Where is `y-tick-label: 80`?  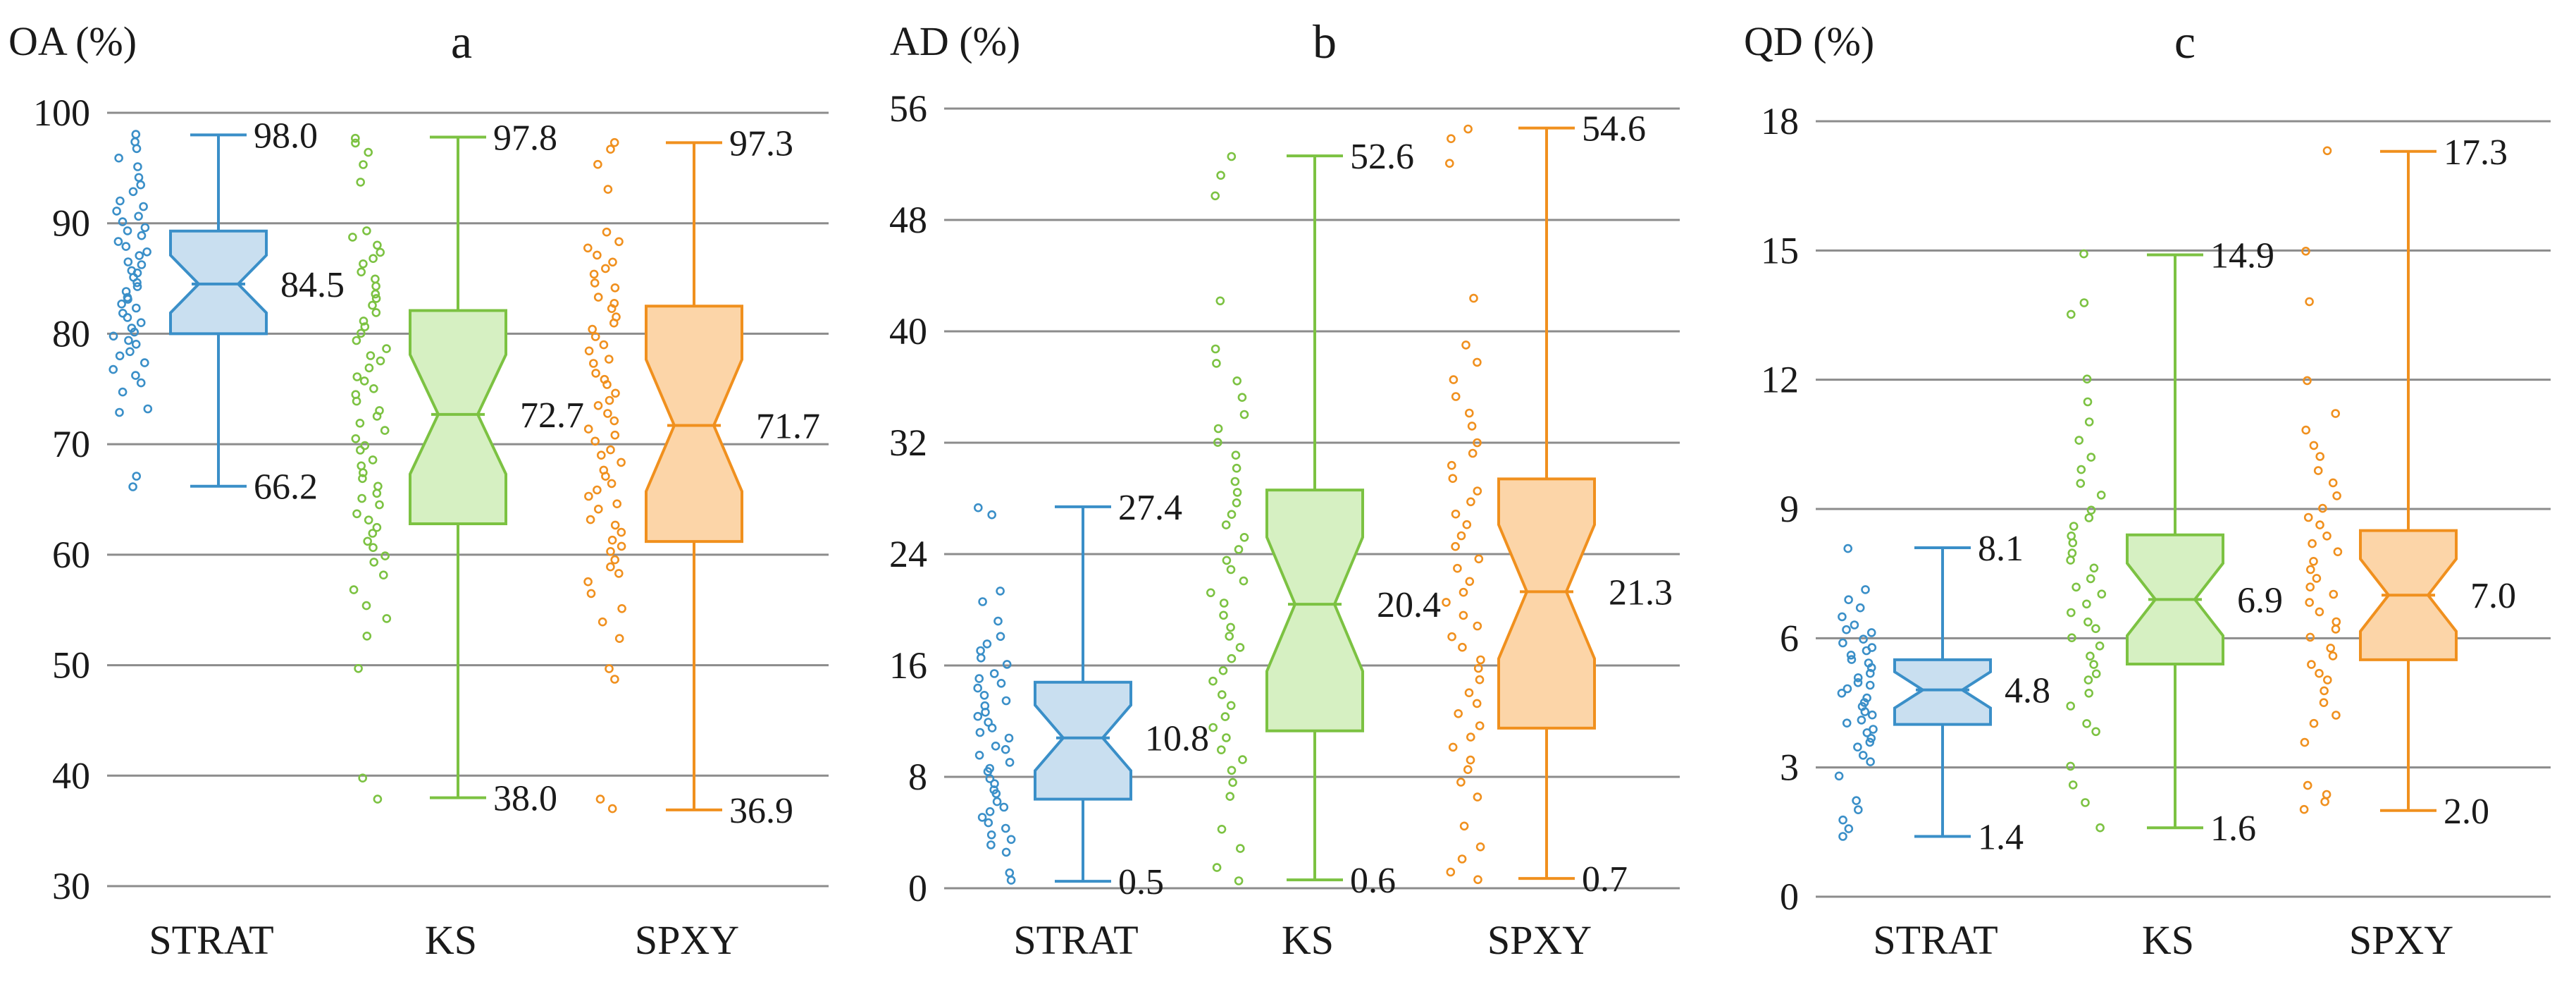 y-tick-label: 80 is located at coordinates (71, 333).